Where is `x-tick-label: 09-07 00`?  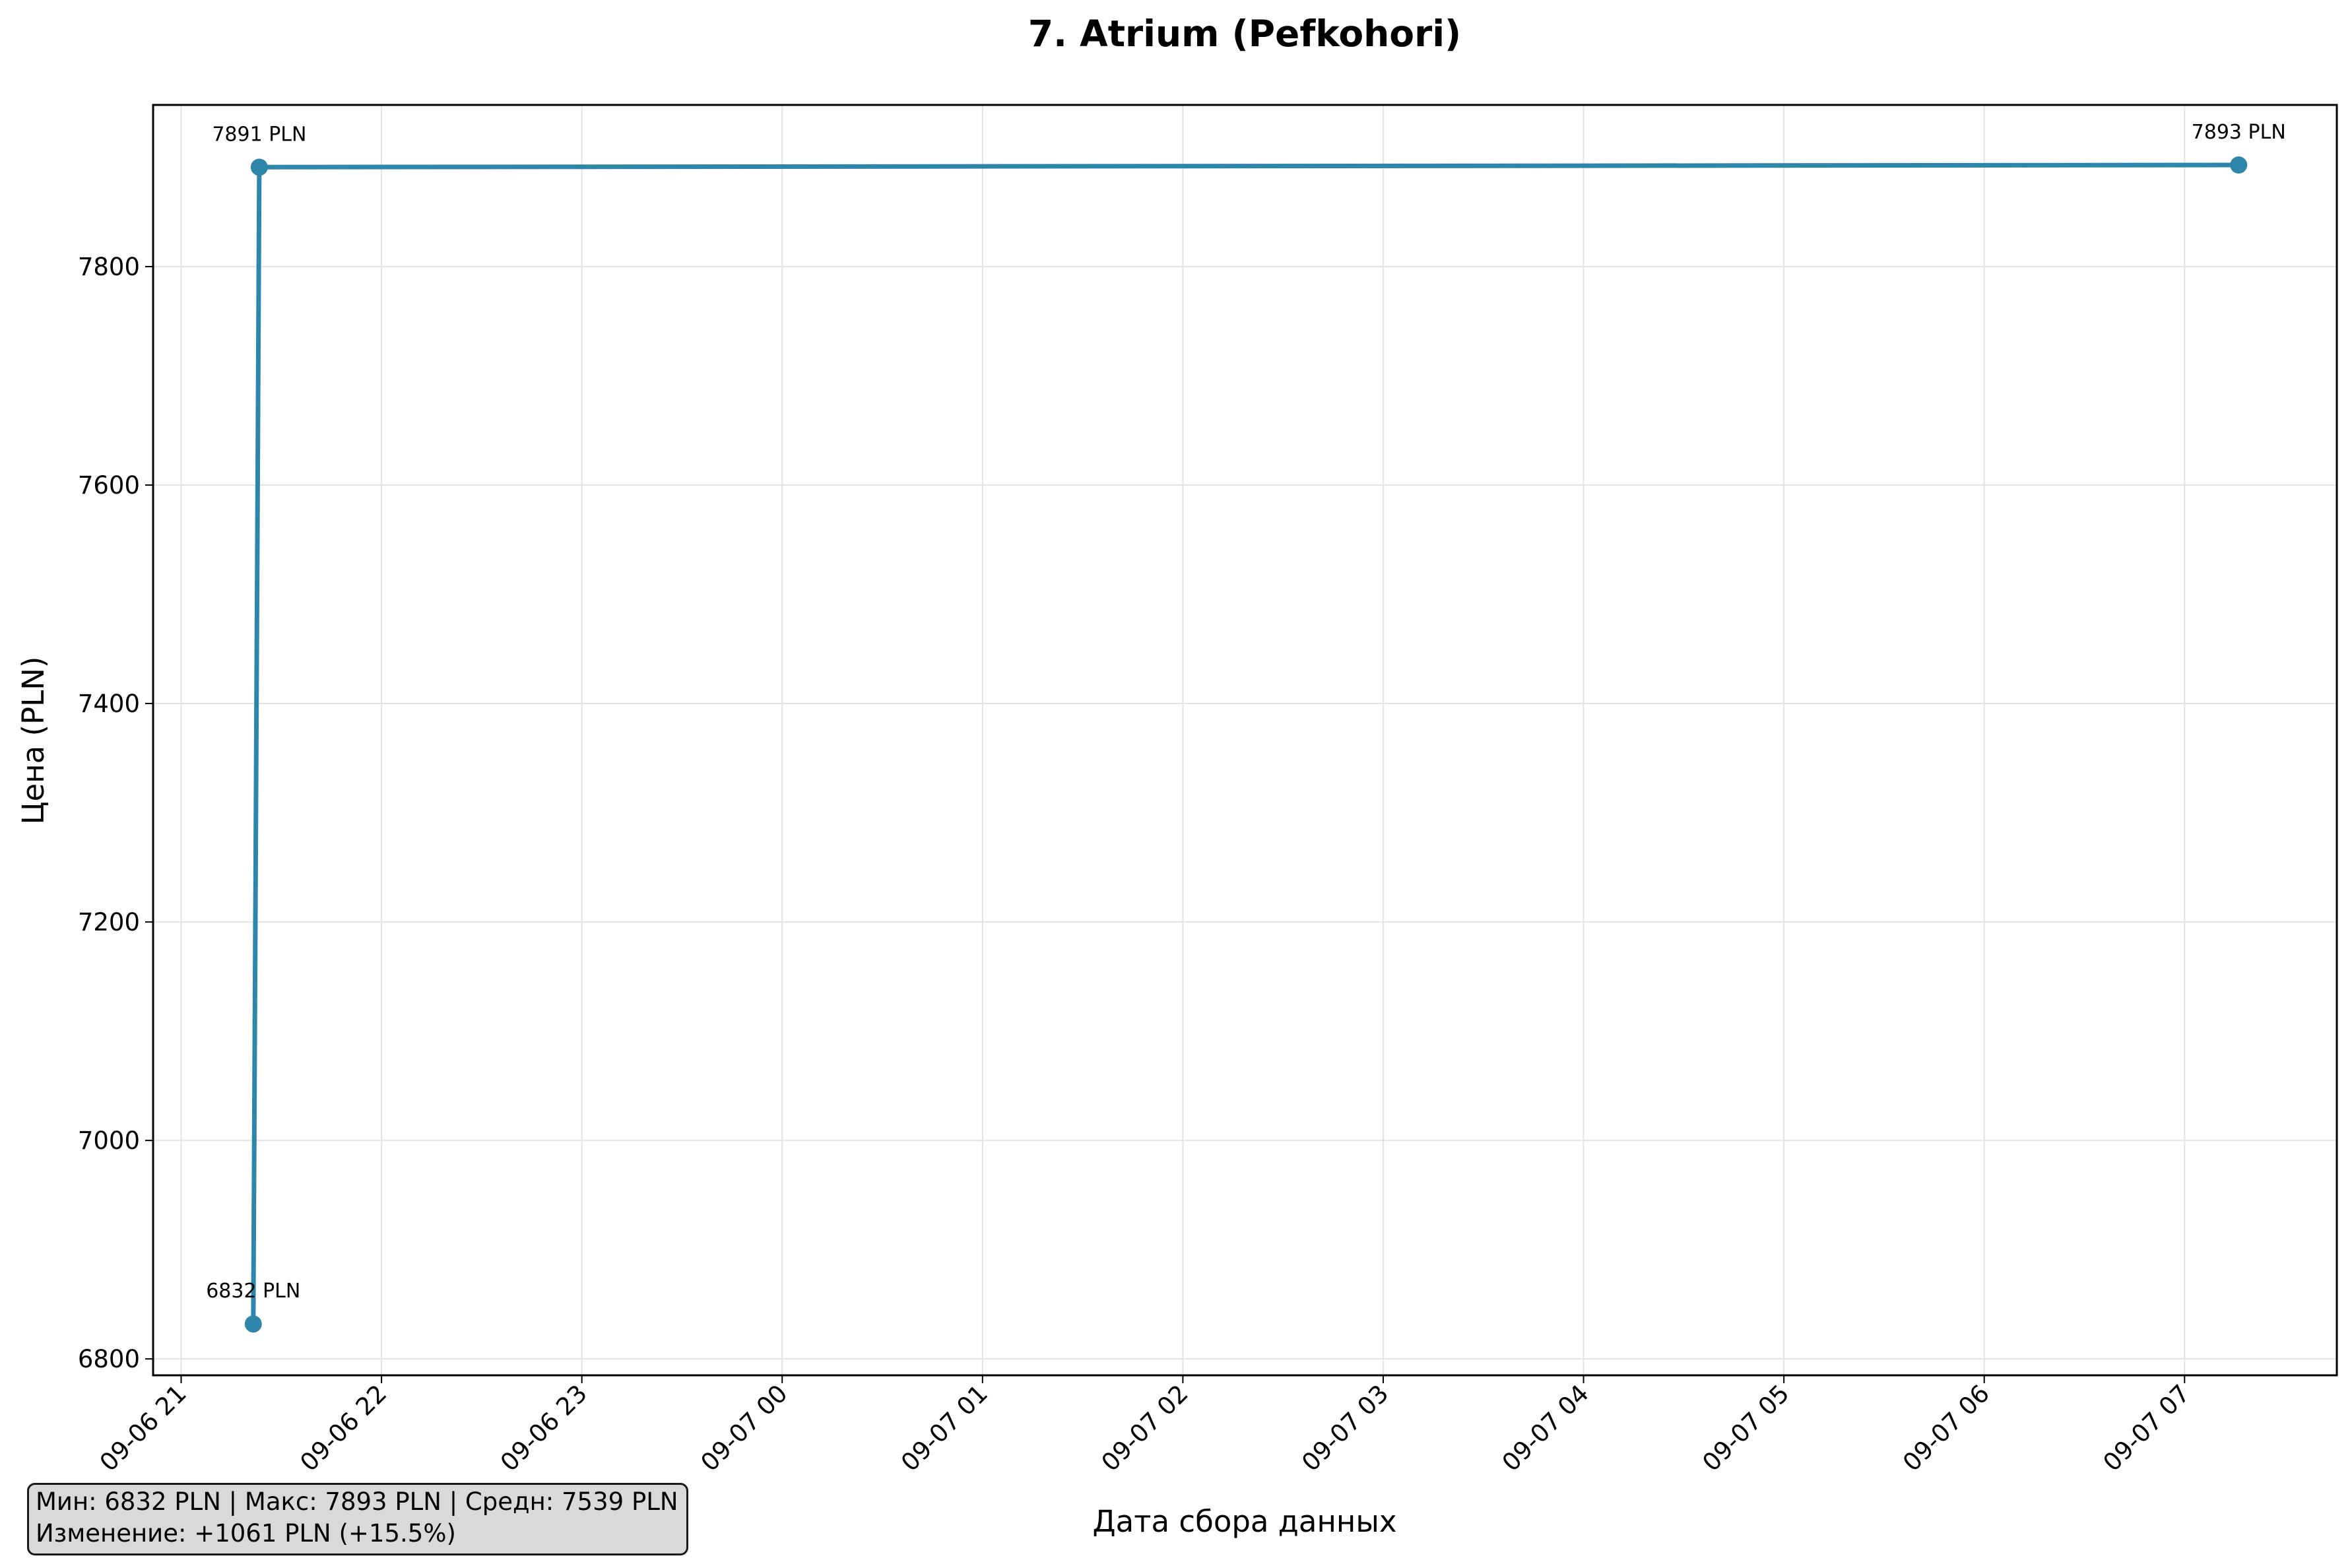 x-tick-label: 09-07 00 is located at coordinates (744, 1428).